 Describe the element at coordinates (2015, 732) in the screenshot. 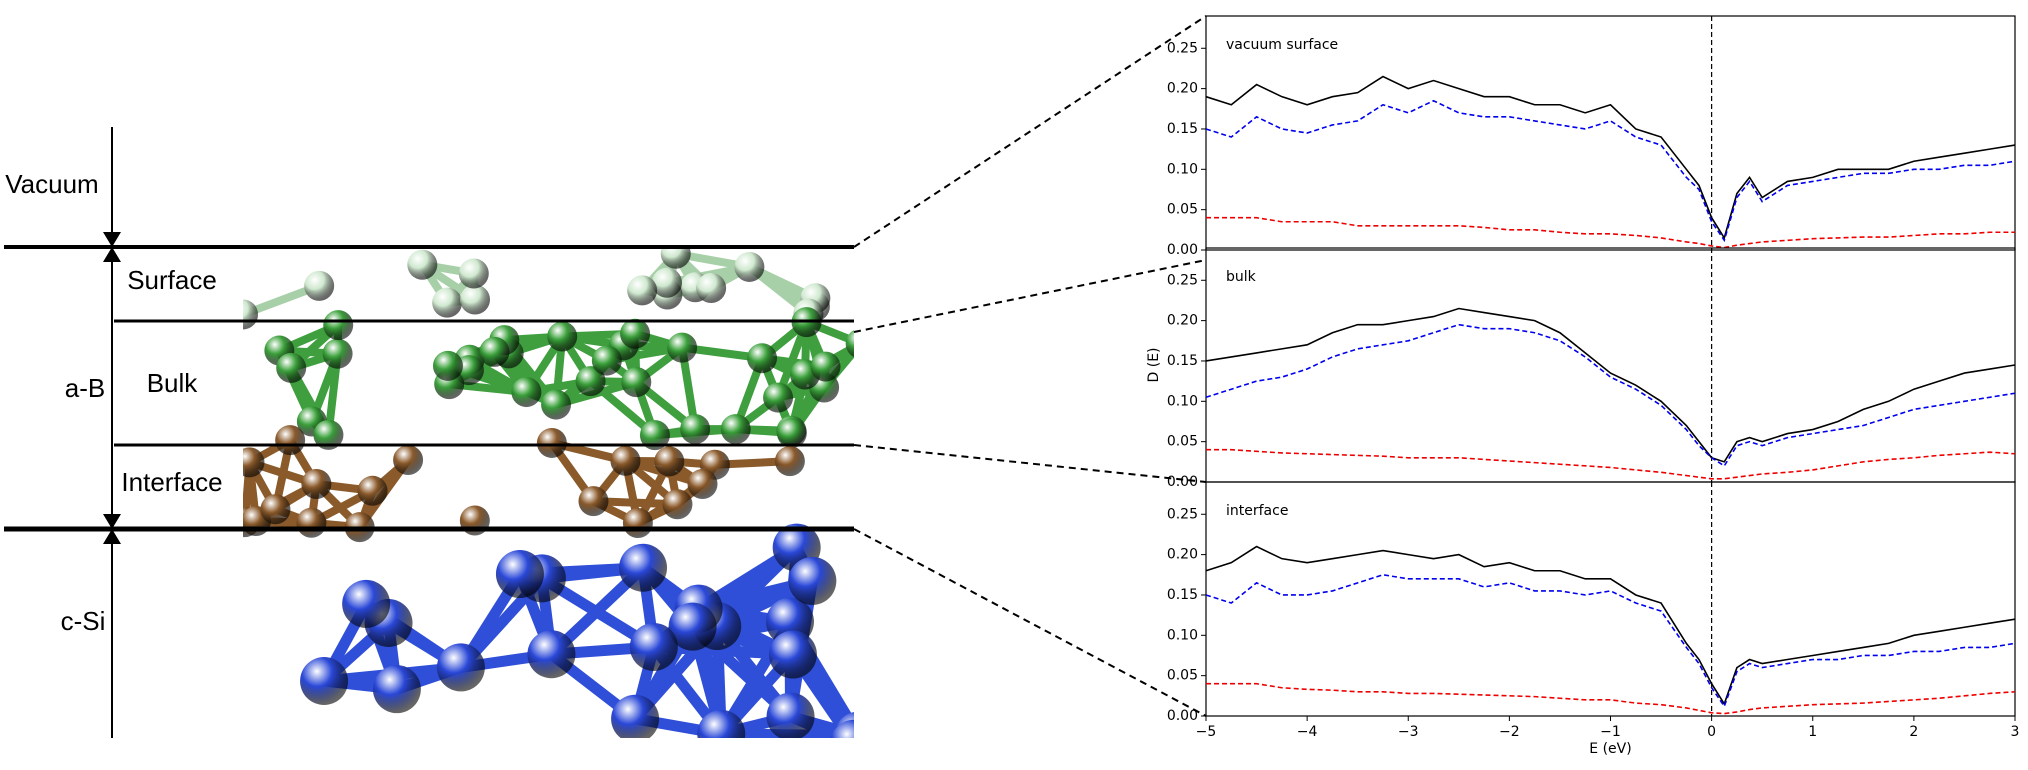

I see `x-tick-label: 3` at that location.